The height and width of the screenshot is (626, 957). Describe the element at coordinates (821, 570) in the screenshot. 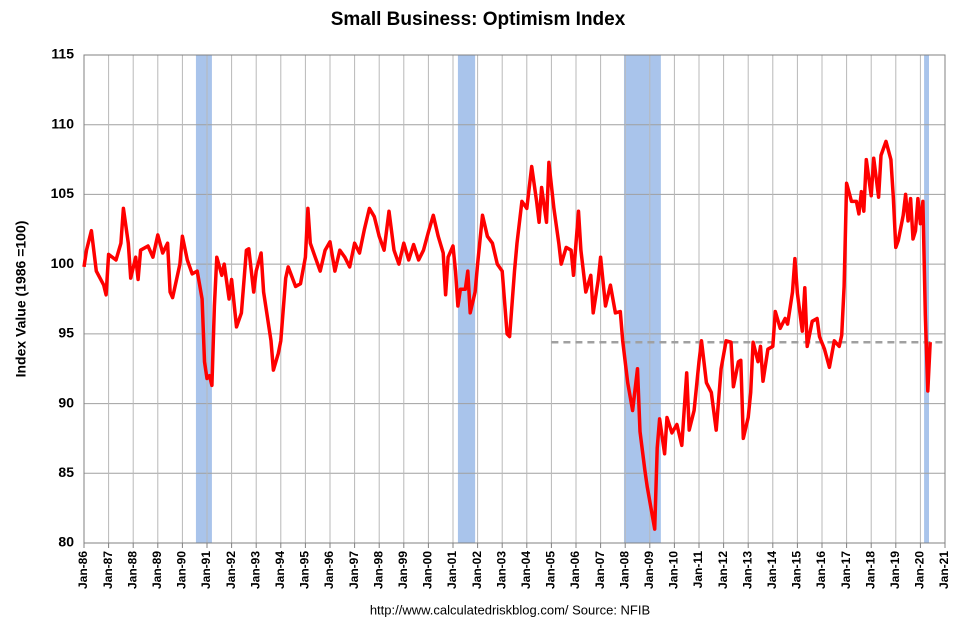

I see `x-tick-label: Jan-16` at that location.